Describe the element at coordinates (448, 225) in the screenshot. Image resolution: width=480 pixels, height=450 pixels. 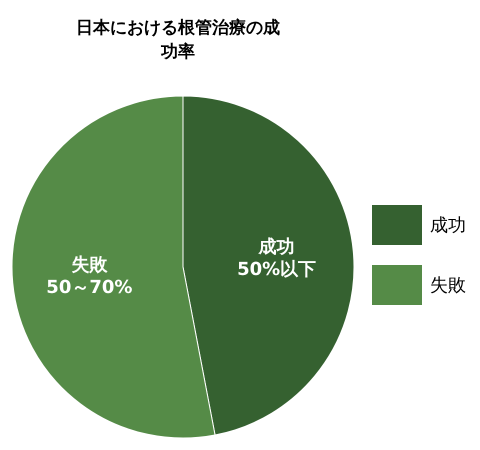
I see `legend-label: 成功` at that location.